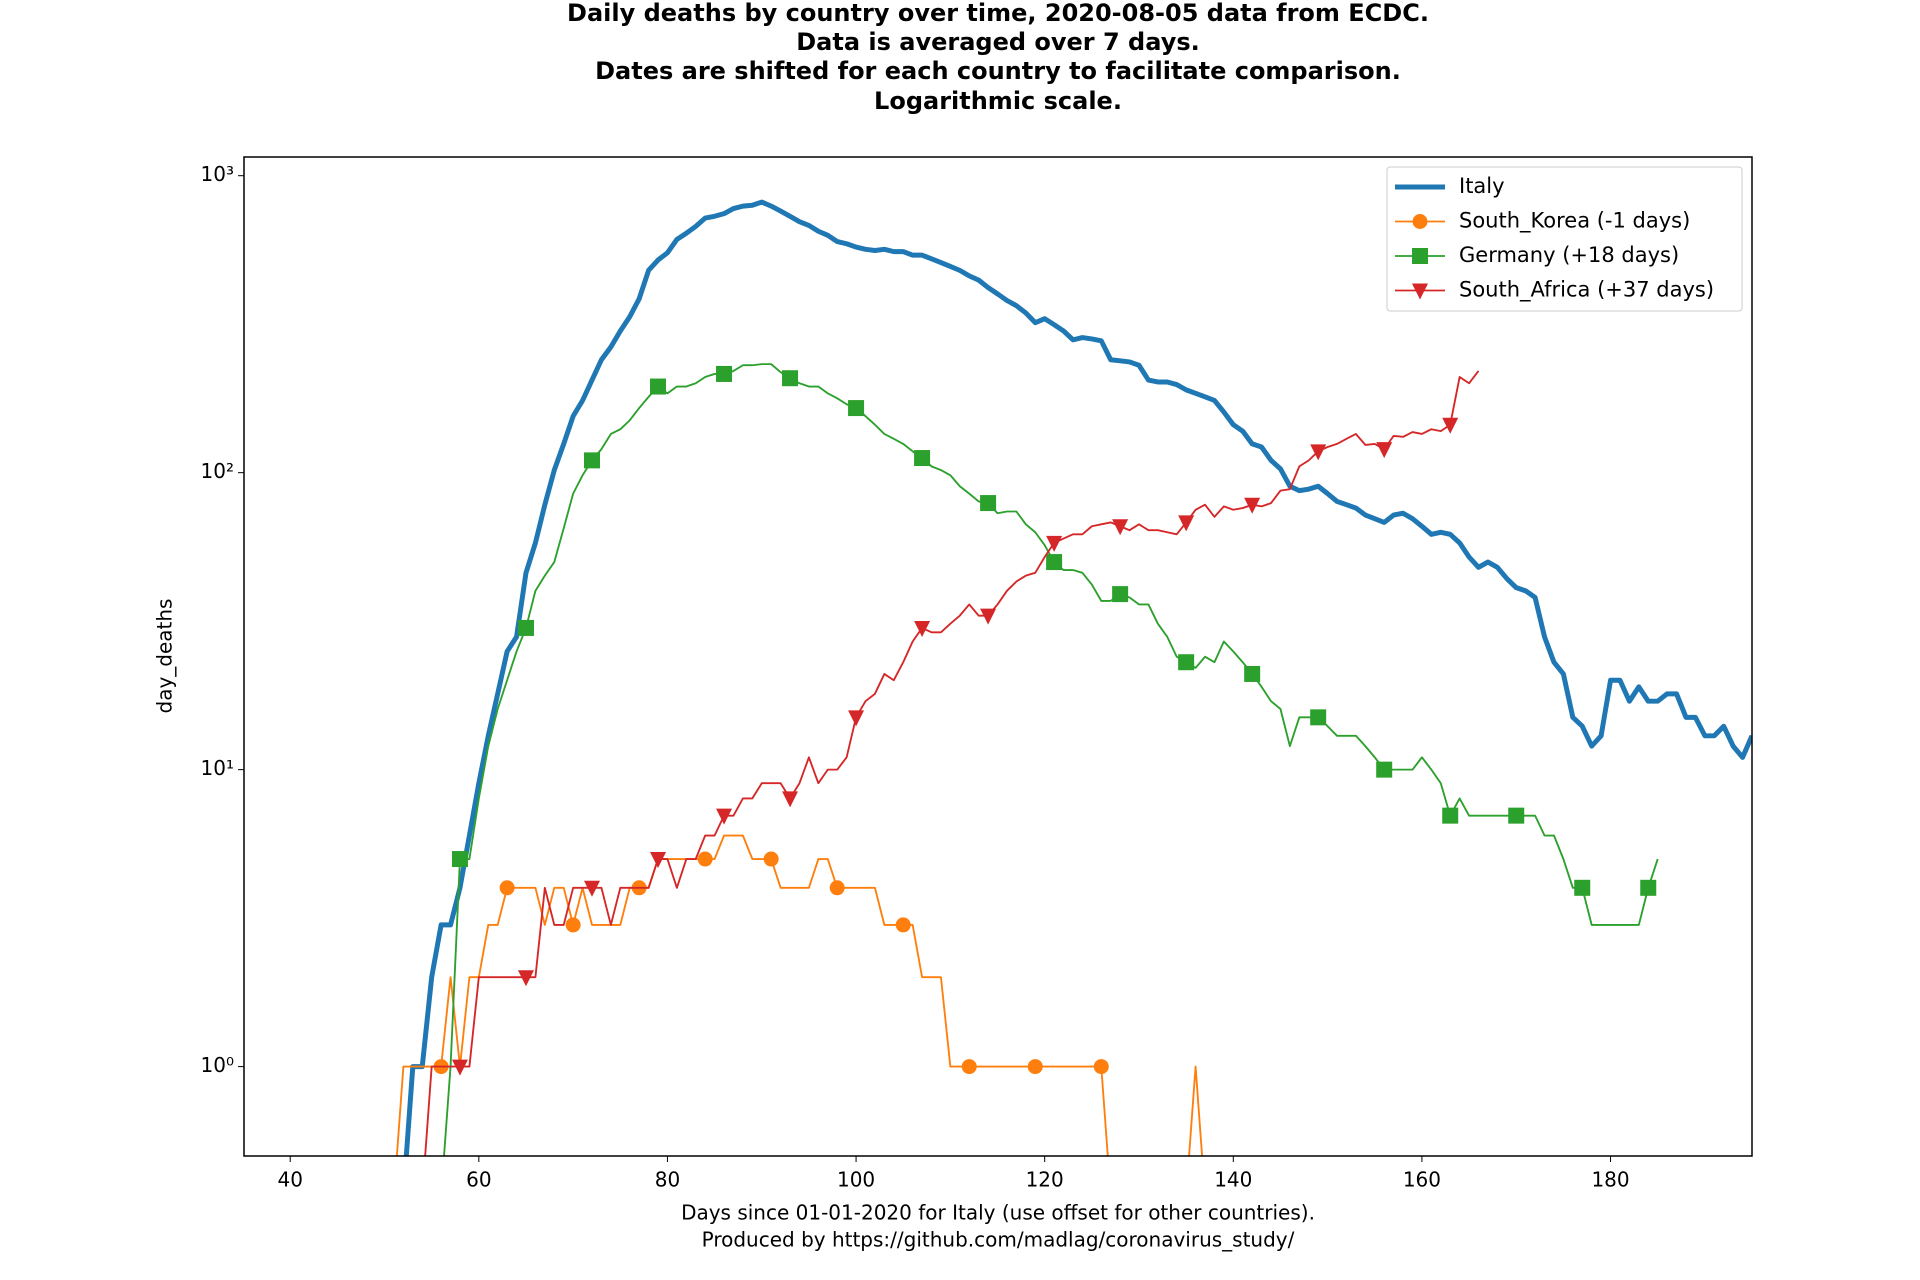 The width and height of the screenshot is (1920, 1280). What do you see at coordinates (998, 101) in the screenshot?
I see `chart-title: Logarithmic scale.` at bounding box center [998, 101].